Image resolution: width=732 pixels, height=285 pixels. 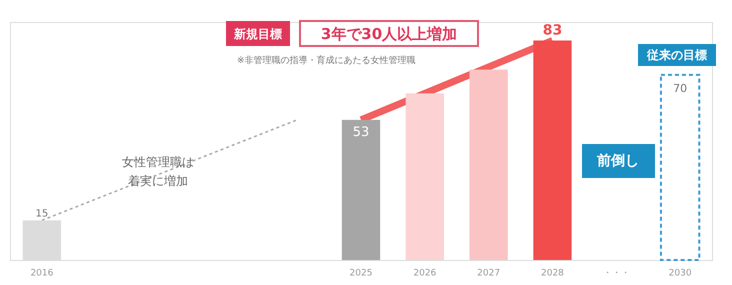 I want to click on x-tick-label: 2016, so click(x=42, y=273).